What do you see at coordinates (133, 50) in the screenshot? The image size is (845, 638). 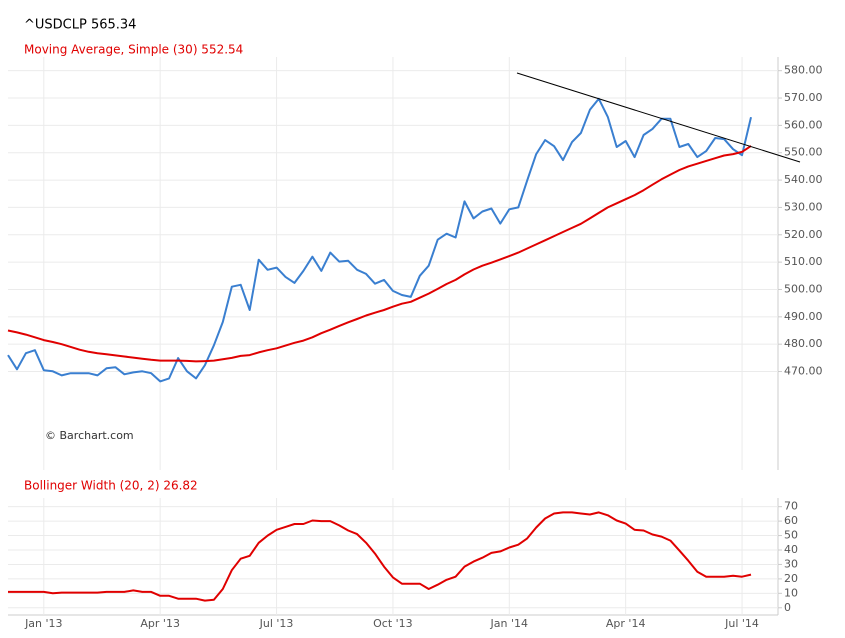 I see `series-label: Moving Average, Simple (30) 552.54` at bounding box center [133, 50].